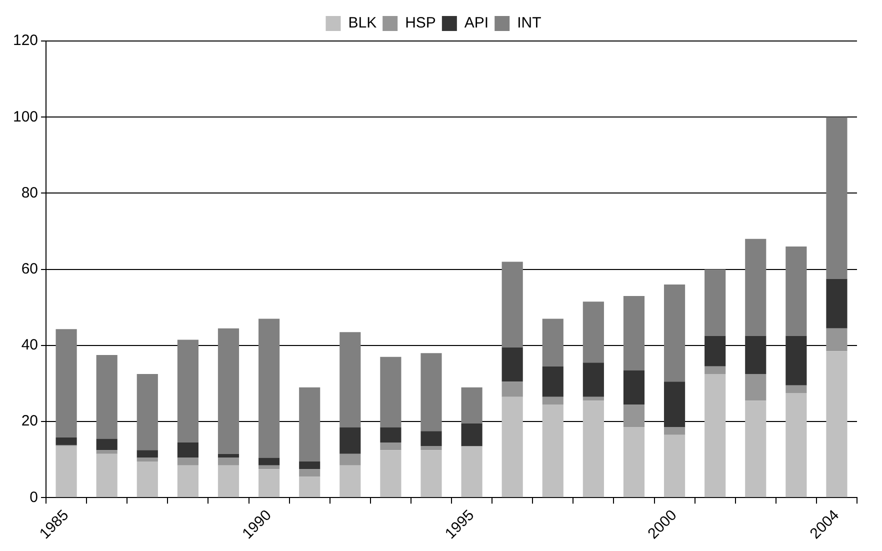 Image resolution: width=882 pixels, height=551 pixels. What do you see at coordinates (29, 421) in the screenshot?
I see `y-tick-label: 20` at bounding box center [29, 421].